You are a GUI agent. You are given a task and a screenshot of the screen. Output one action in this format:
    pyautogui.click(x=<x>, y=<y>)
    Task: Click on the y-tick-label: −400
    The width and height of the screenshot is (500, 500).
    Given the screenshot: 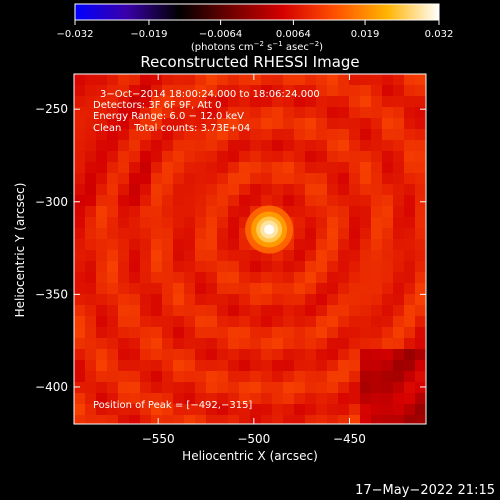 What is the action you would take?
    pyautogui.click(x=51, y=387)
    